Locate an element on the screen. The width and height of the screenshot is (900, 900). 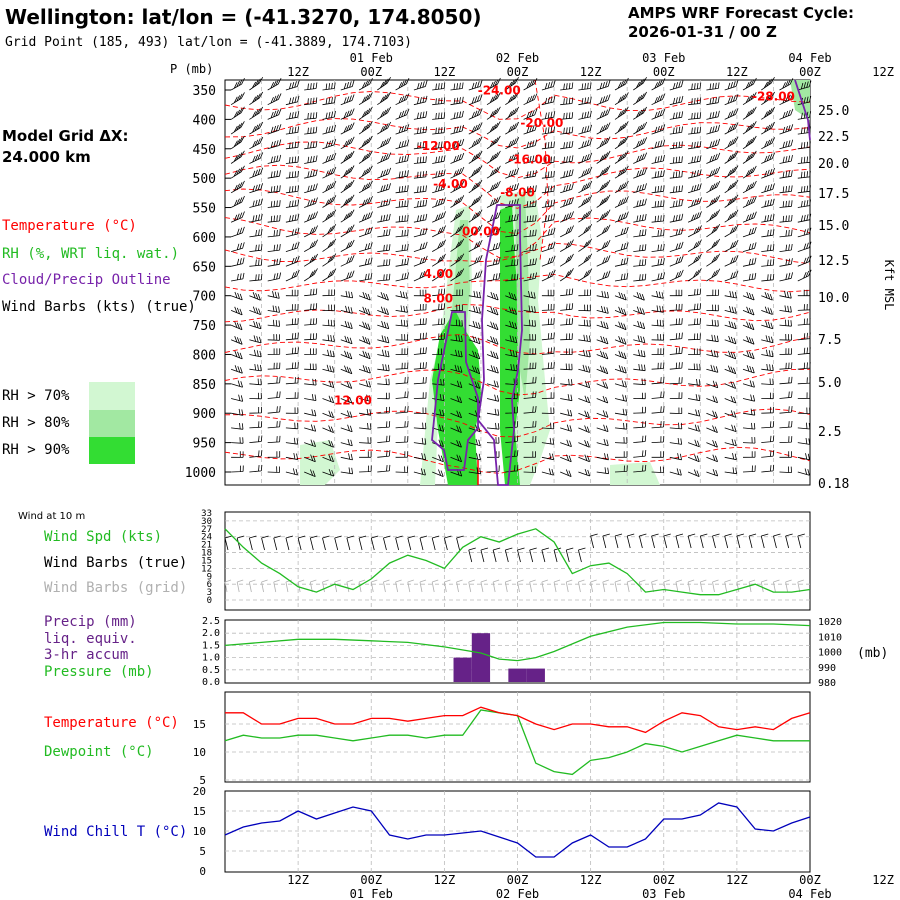
wind-barbs-grid-label: Wind Barbs (grid) is located at coordinates (115, 588).